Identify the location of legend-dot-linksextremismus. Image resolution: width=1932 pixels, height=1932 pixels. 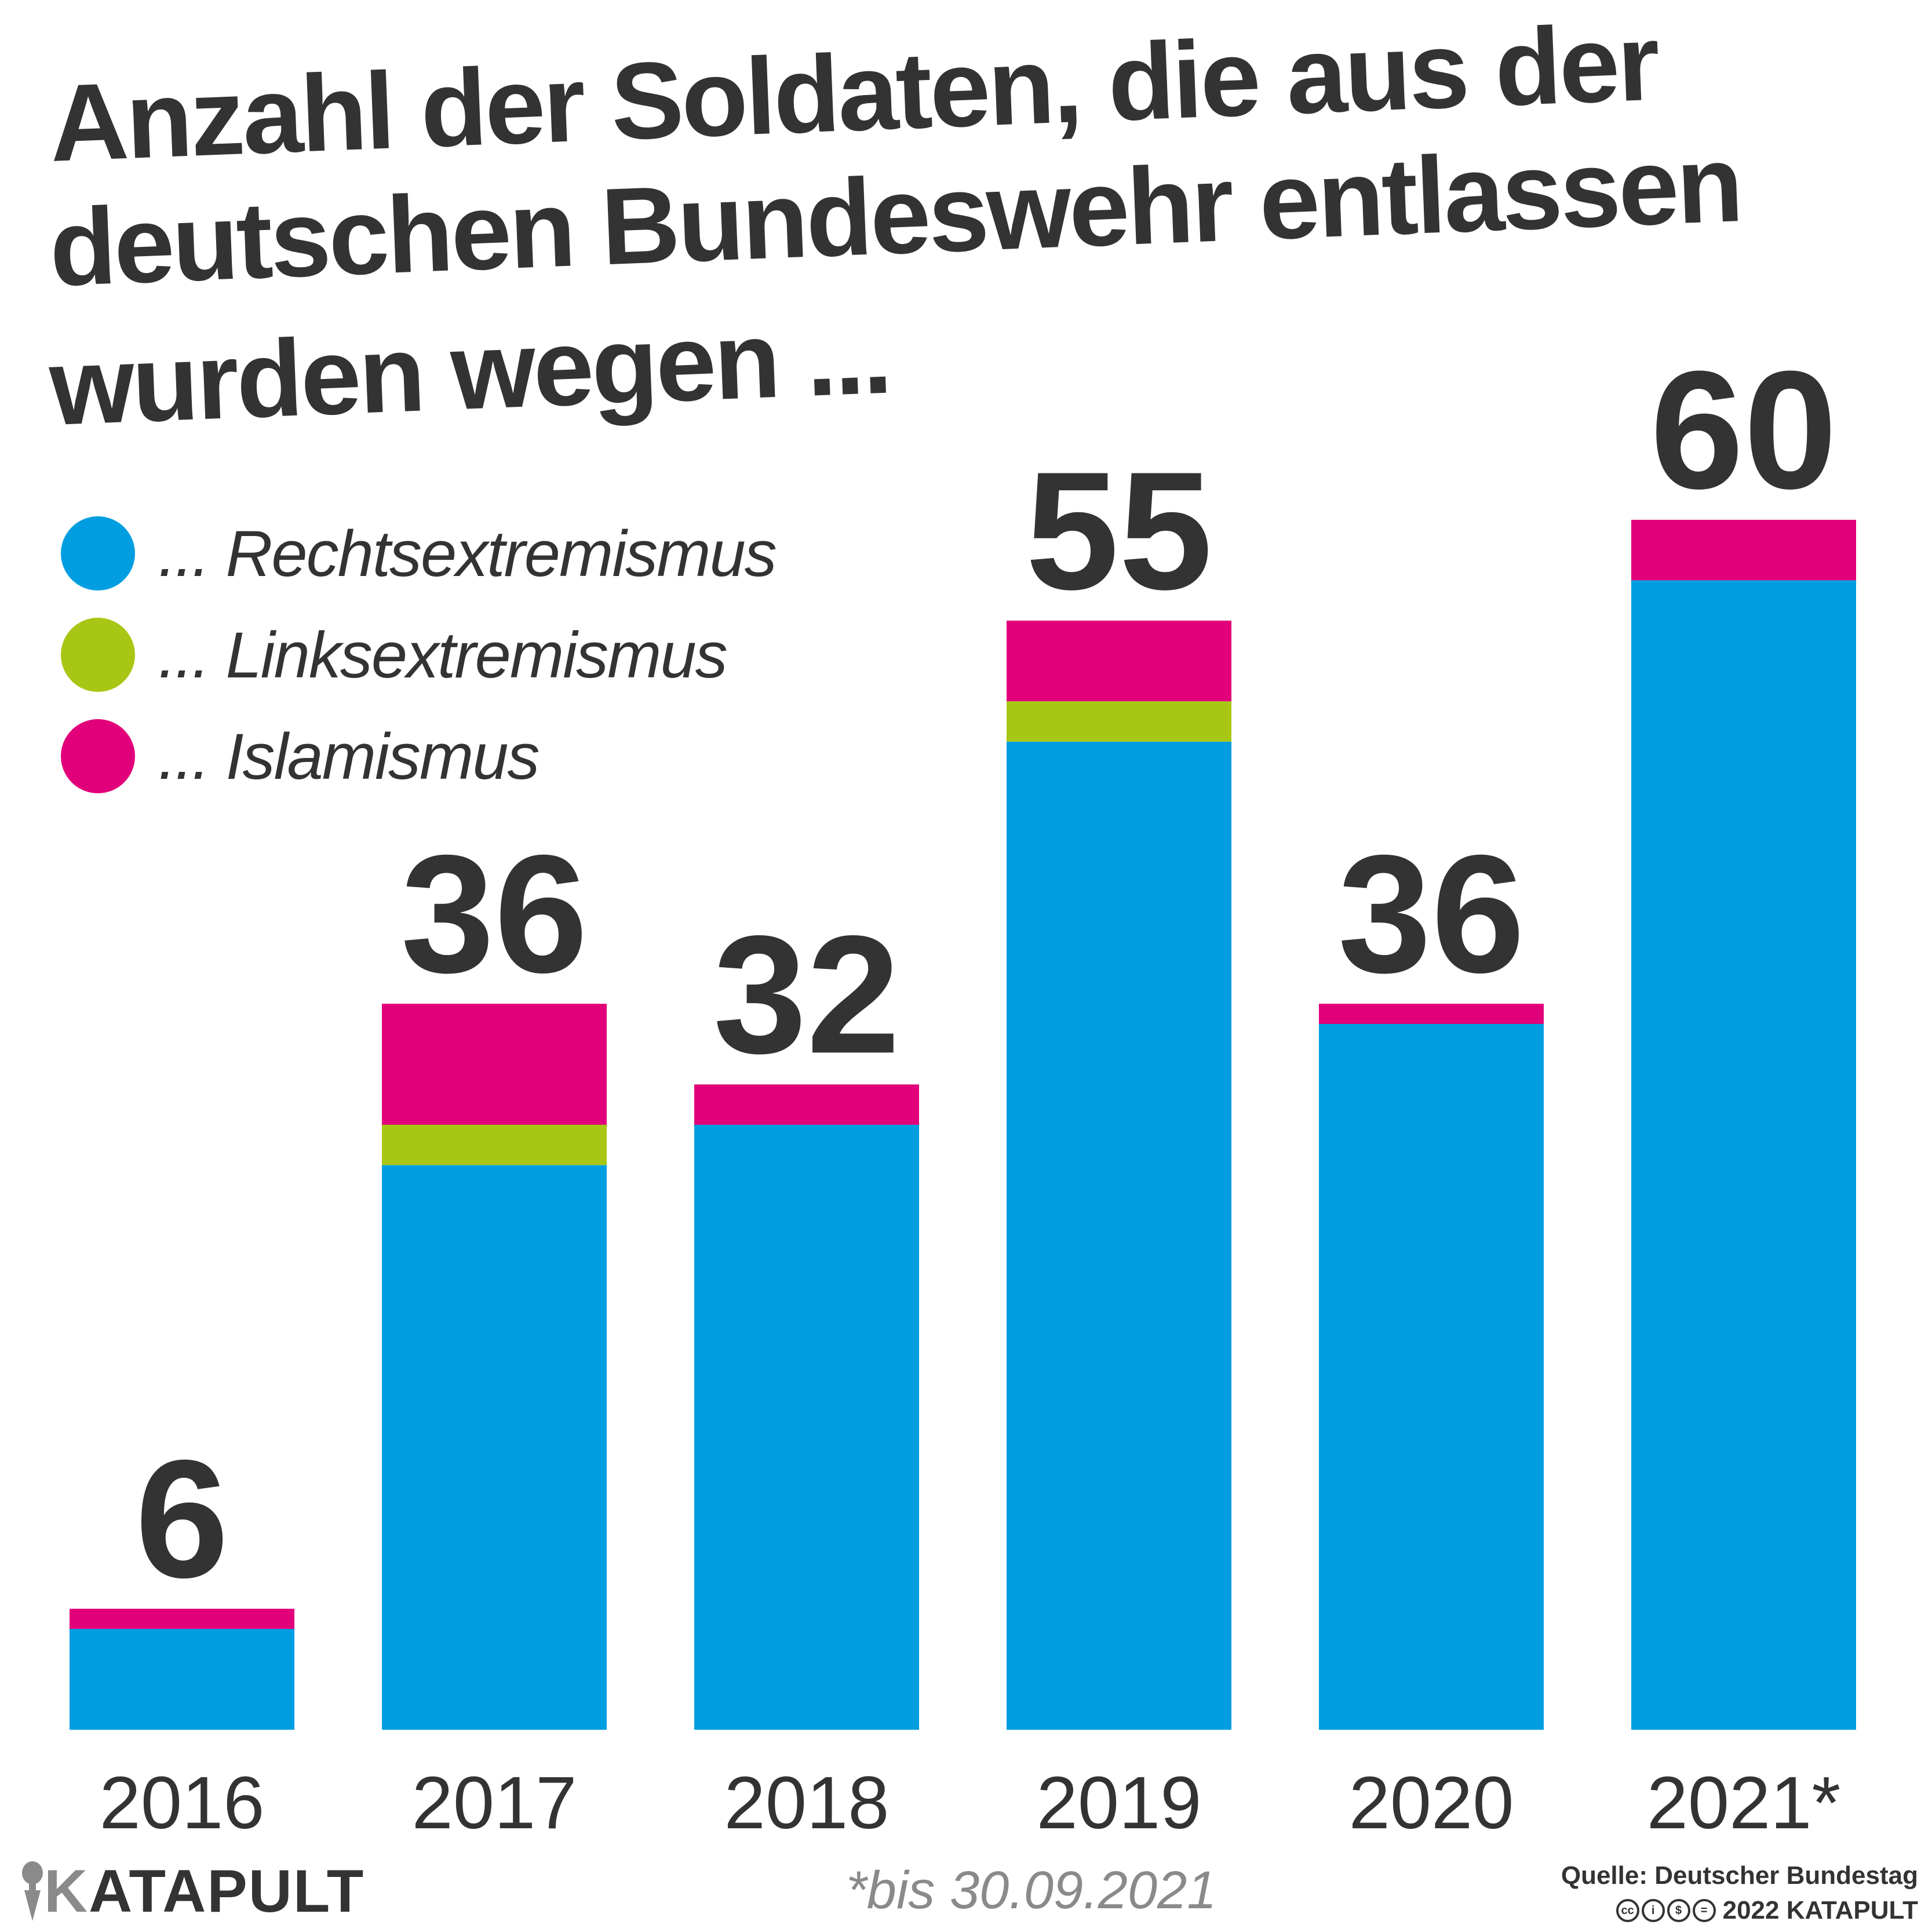
(98, 655).